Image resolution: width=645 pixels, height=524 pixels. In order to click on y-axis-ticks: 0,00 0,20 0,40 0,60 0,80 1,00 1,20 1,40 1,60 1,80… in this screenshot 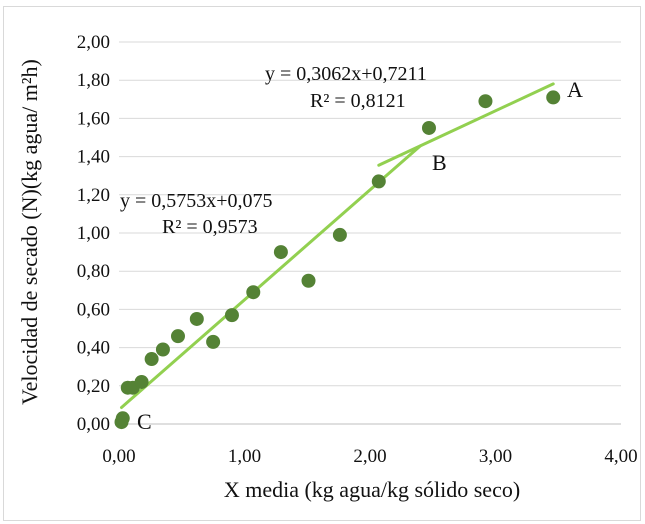, I will do `click(93, 233)`.